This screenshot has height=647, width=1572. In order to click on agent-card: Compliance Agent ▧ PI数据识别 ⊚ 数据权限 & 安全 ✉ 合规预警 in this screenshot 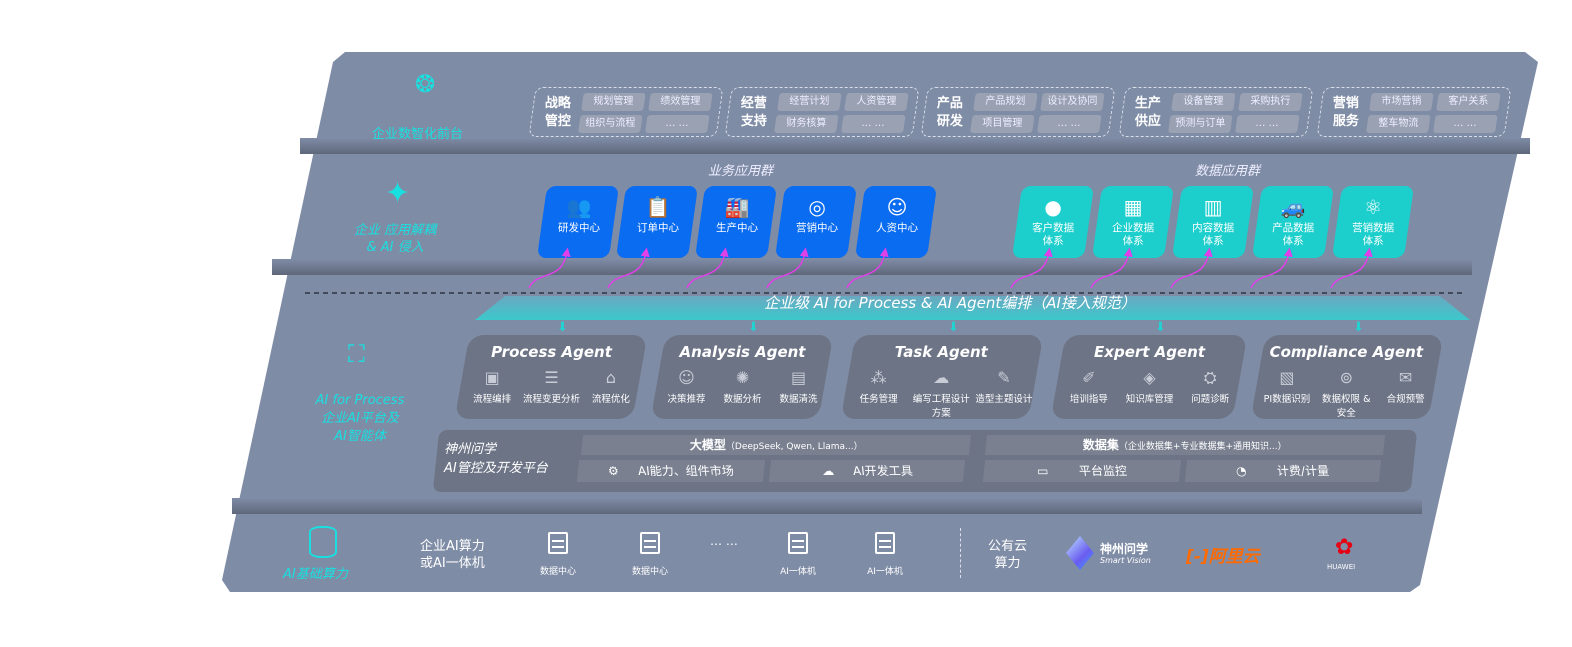, I will do `click(1347, 377)`.